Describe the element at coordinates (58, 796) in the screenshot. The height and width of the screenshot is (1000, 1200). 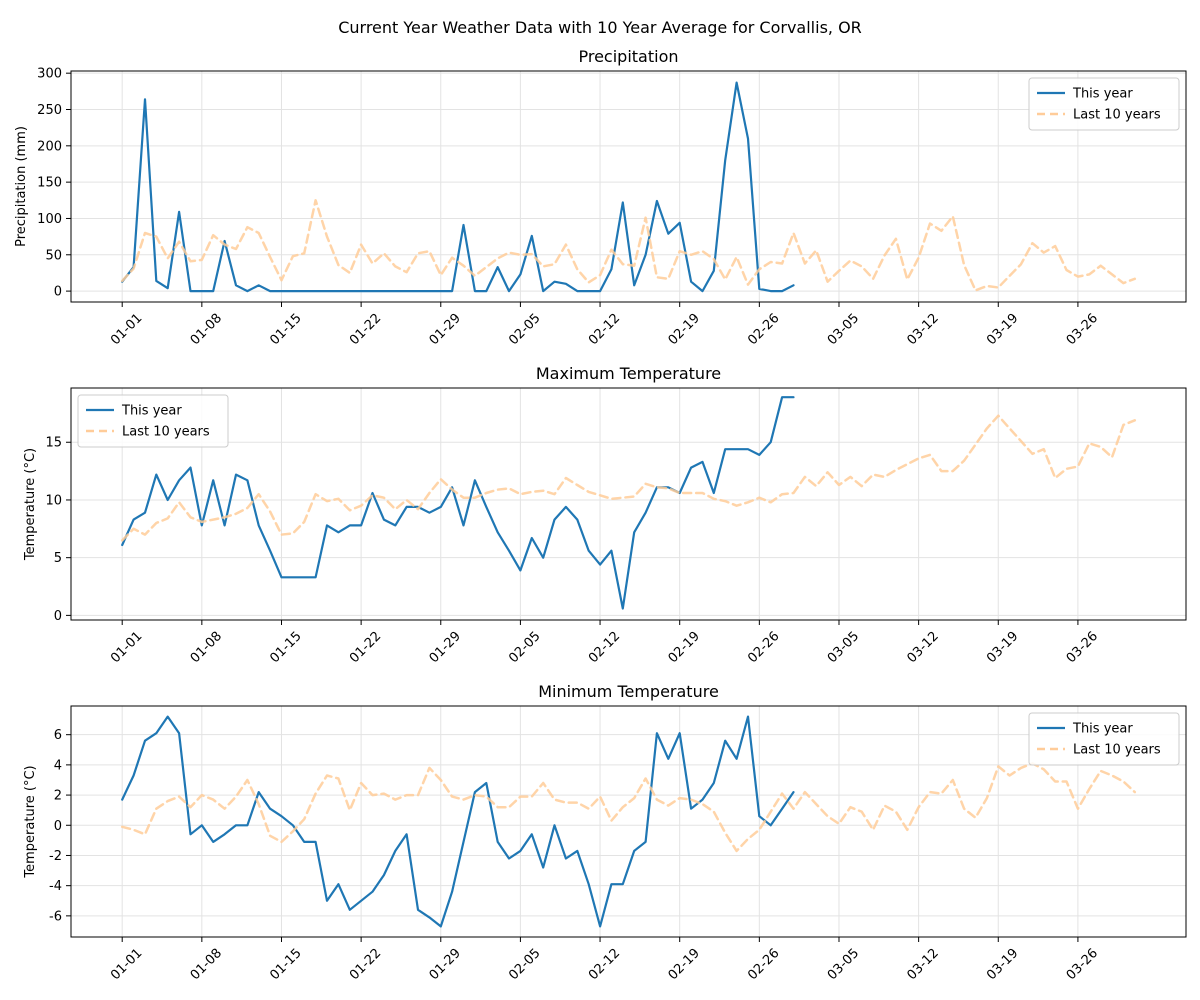
I see `y-tick-label: 2` at that location.